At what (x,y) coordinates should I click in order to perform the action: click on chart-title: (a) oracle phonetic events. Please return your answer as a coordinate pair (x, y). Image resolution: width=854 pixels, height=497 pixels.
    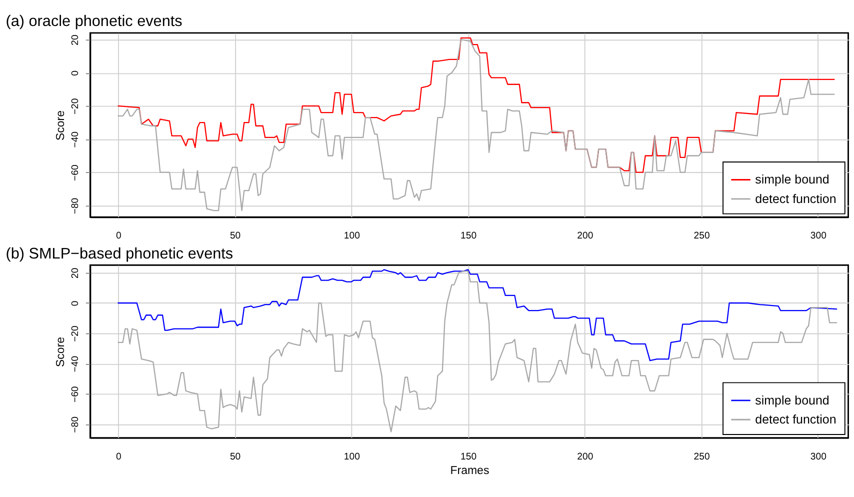
    Looking at the image, I should click on (94, 21).